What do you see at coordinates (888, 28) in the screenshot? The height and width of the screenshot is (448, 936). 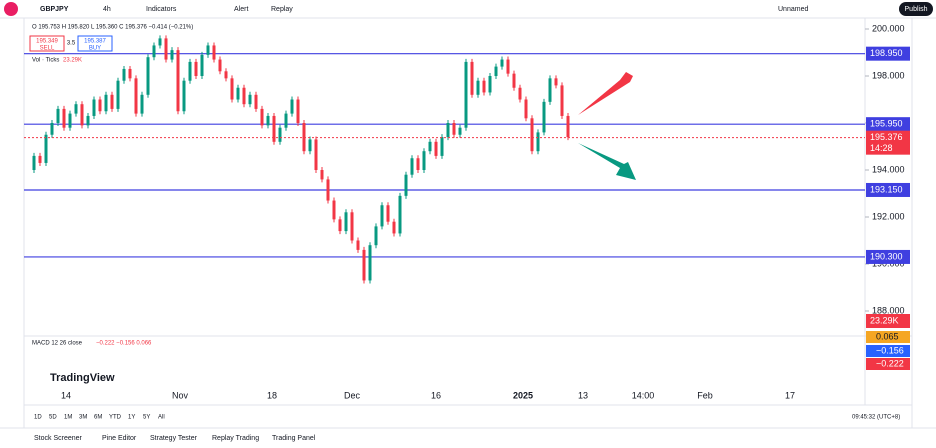 I see `y-tick-label: 200.000` at bounding box center [888, 28].